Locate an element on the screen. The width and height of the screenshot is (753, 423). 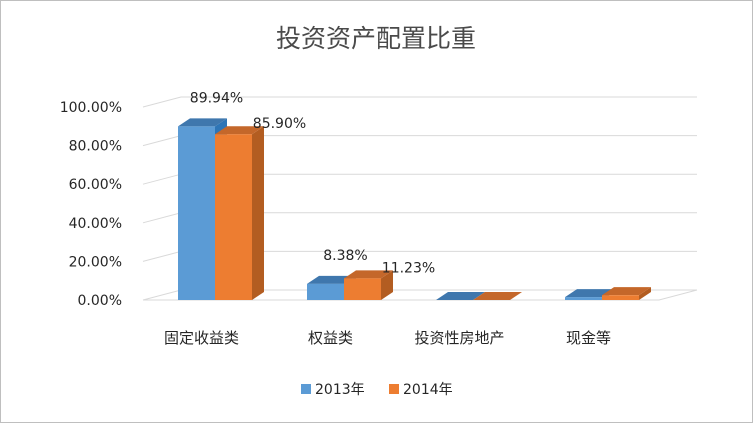
y-tick-label: 20.00% is located at coordinates (95, 262).